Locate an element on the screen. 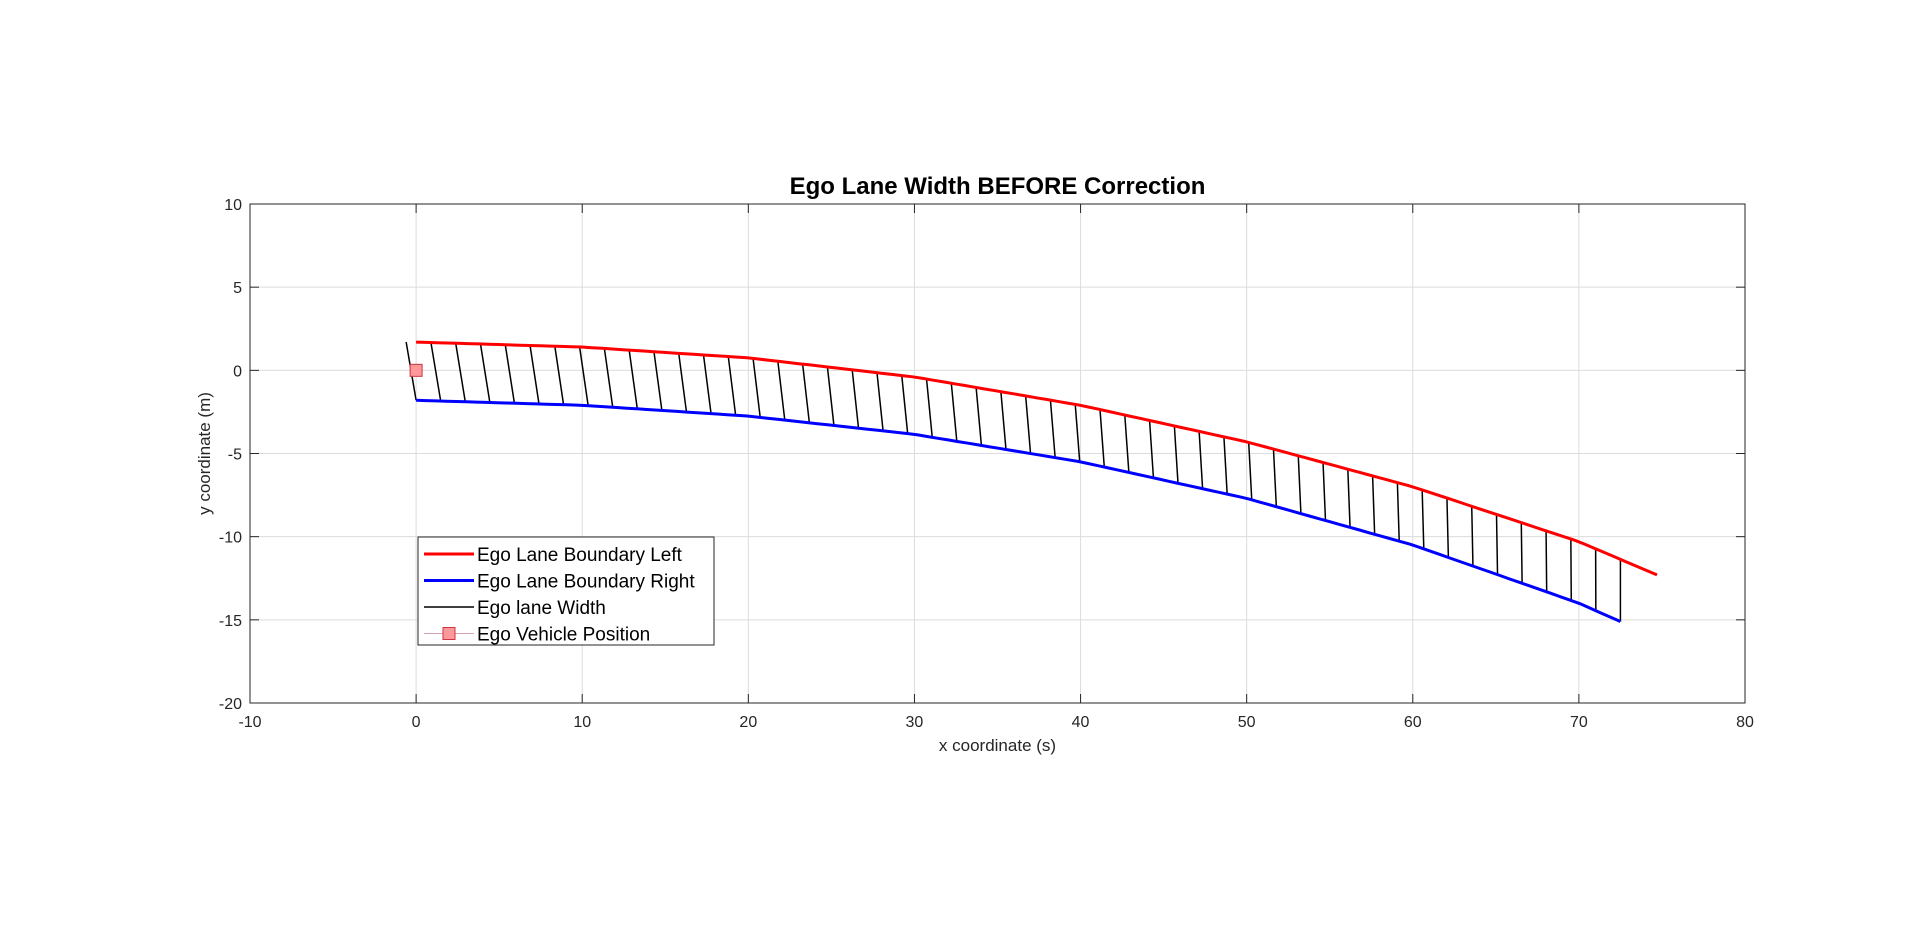  y-tick-label: 10 is located at coordinates (233, 205).